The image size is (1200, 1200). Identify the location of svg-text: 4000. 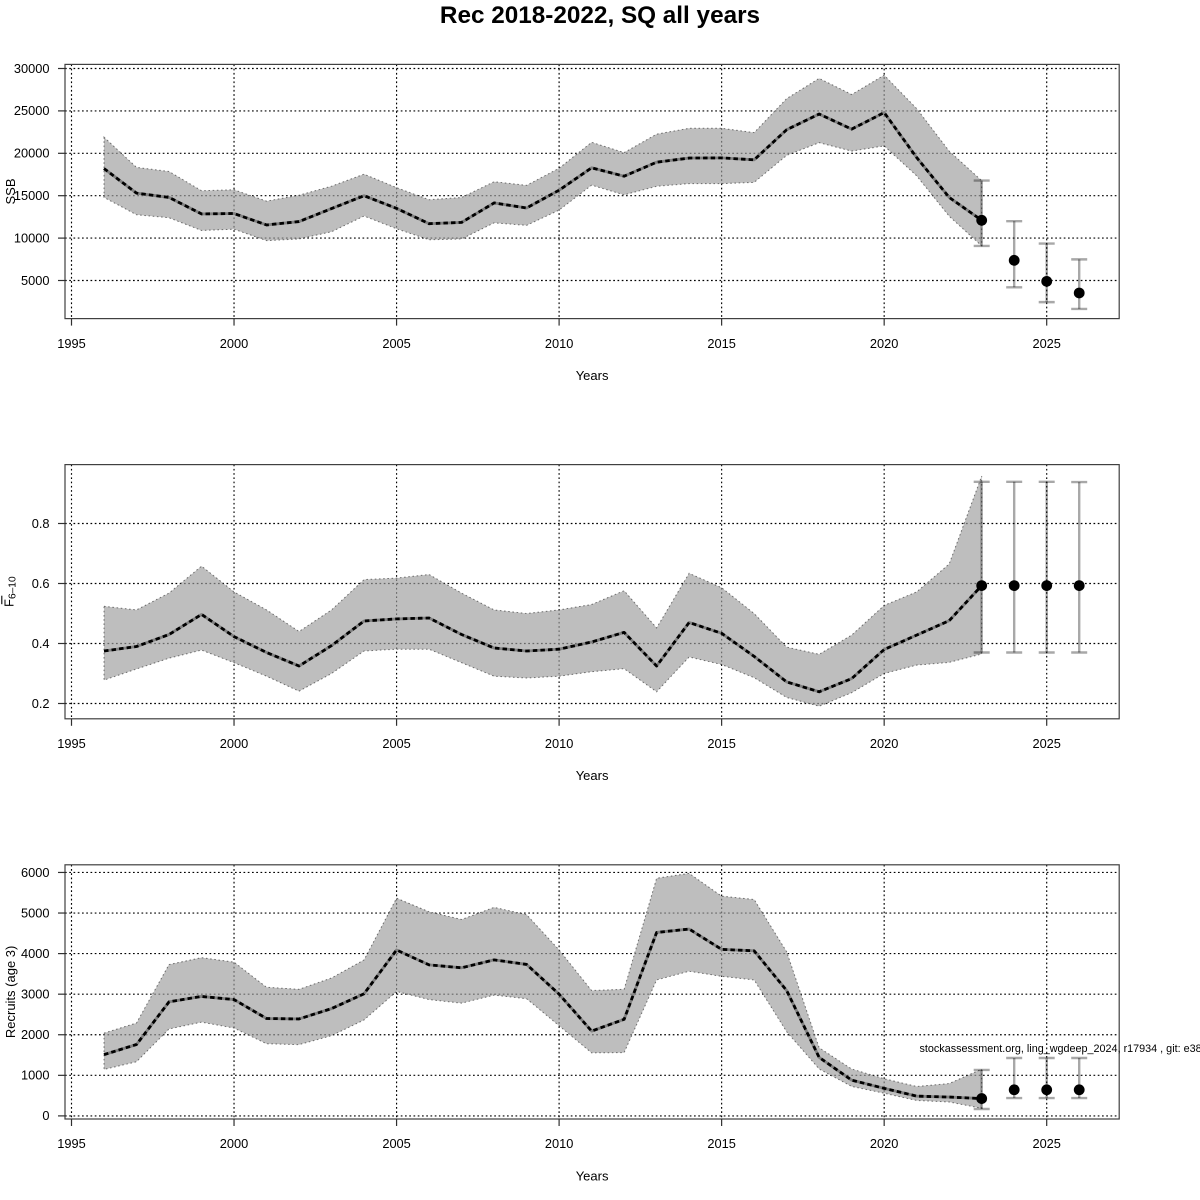
(35, 953).